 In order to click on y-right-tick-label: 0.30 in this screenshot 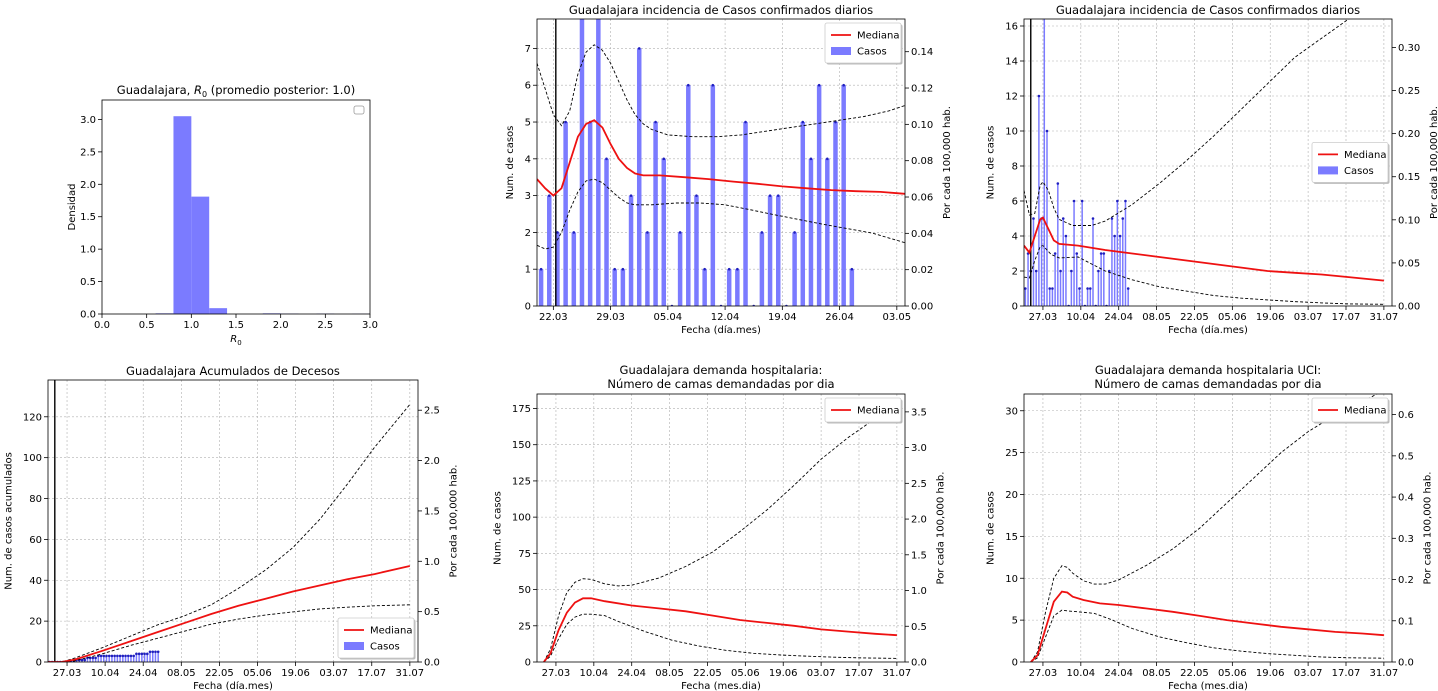, I will do `click(1409, 48)`.